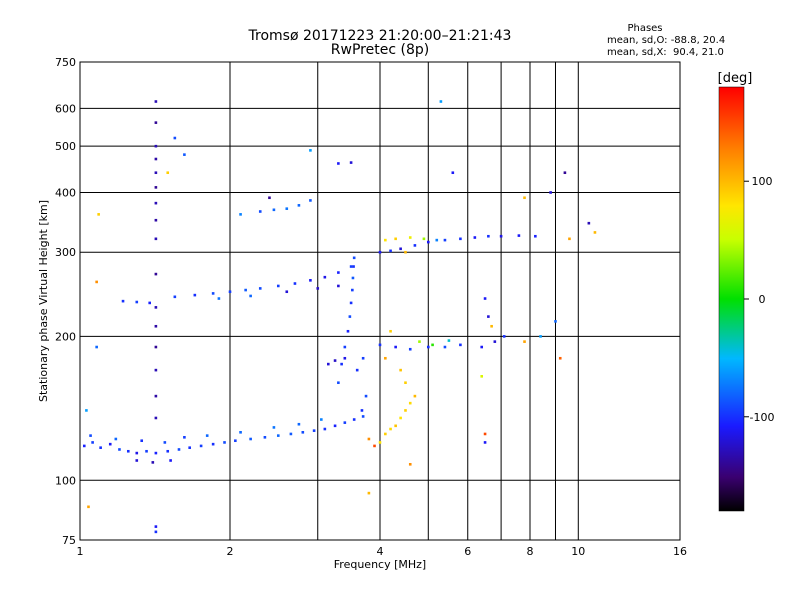  Describe the element at coordinates (65, 480) in the screenshot. I see `y-tick-label: 100` at that location.